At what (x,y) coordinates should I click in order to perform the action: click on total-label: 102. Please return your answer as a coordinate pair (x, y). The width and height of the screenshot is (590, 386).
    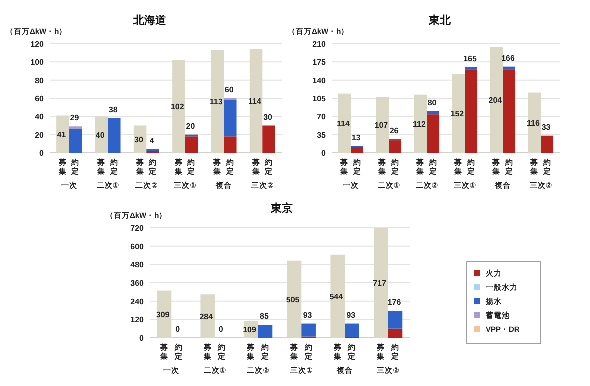
    Looking at the image, I should click on (178, 107).